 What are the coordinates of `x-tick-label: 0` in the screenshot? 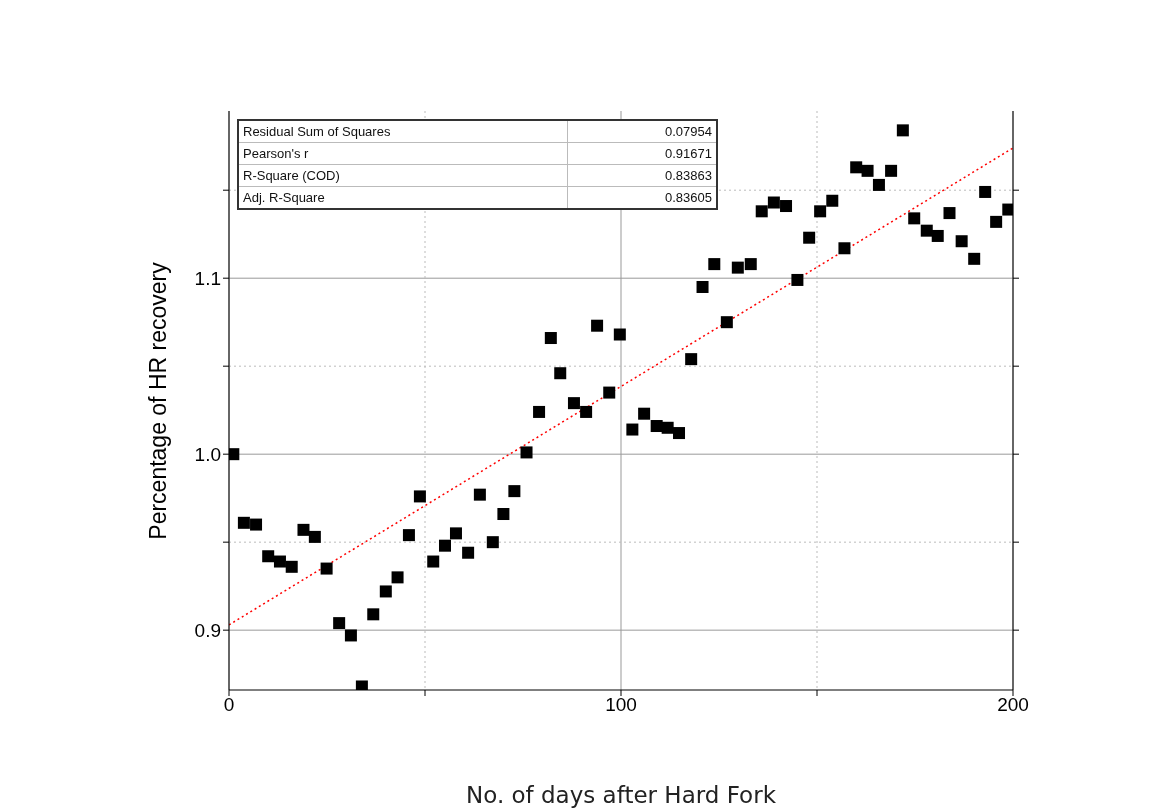 It's located at (229, 705).